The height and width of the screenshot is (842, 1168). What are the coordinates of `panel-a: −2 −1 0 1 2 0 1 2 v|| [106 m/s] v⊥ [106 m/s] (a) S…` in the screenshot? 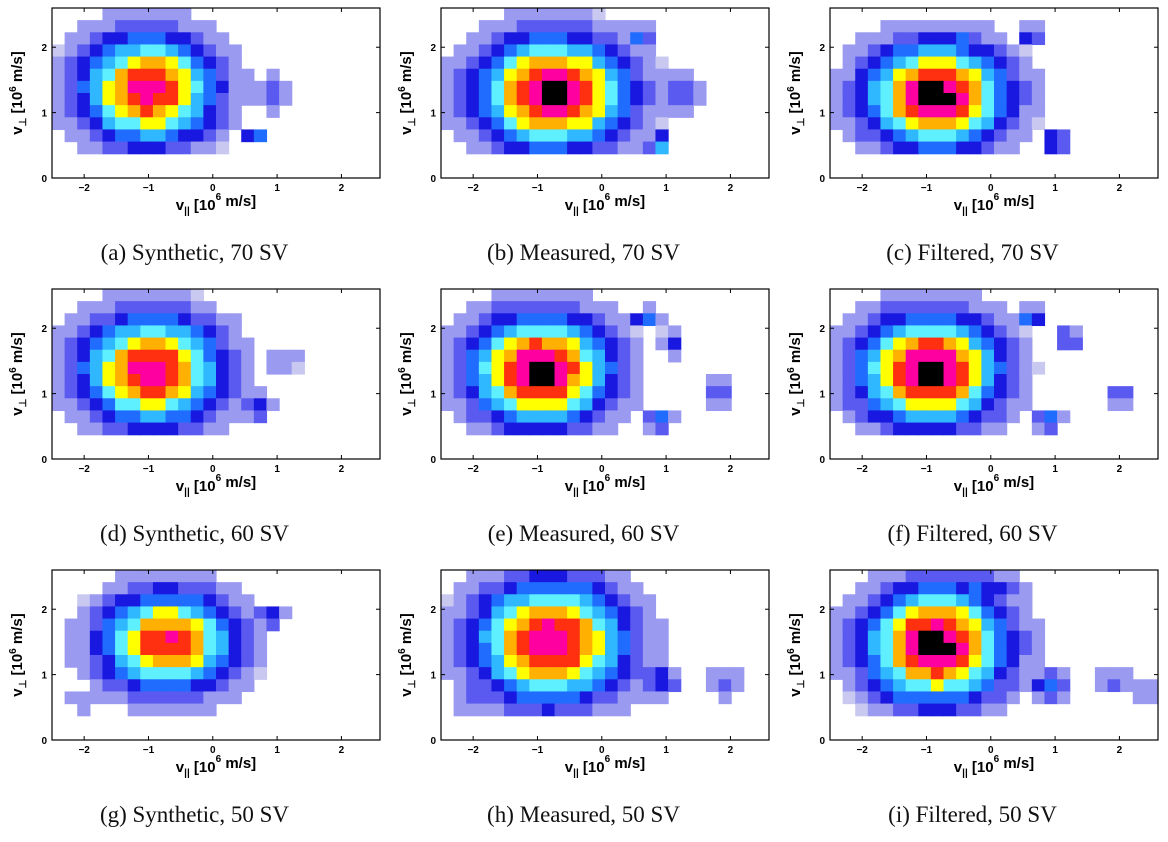 It's located at (194, 140).